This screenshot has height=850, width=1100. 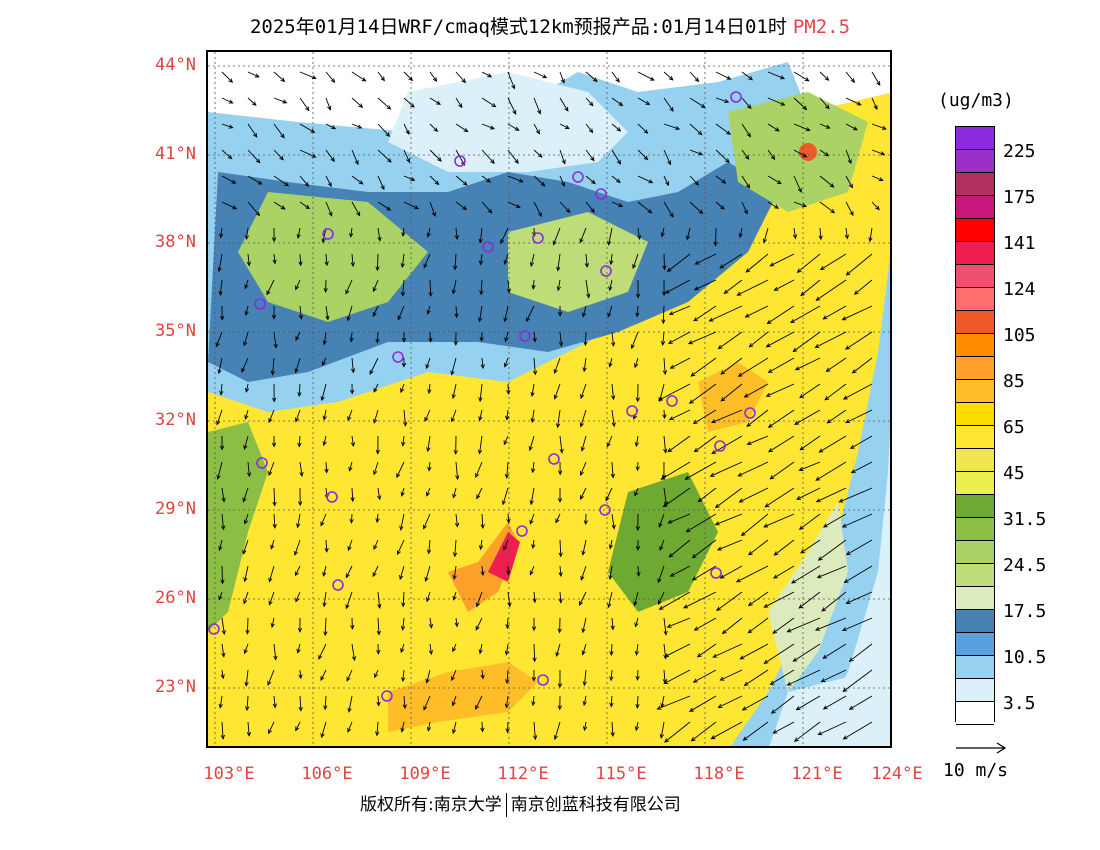 What do you see at coordinates (463, 697) in the screenshot?
I see `hotspot-south` at bounding box center [463, 697].